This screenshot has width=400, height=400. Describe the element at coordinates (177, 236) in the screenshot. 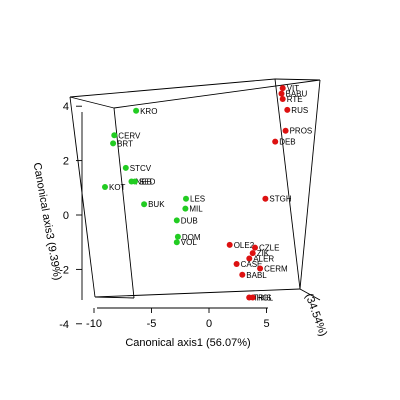

I see `data-point-dom` at that location.